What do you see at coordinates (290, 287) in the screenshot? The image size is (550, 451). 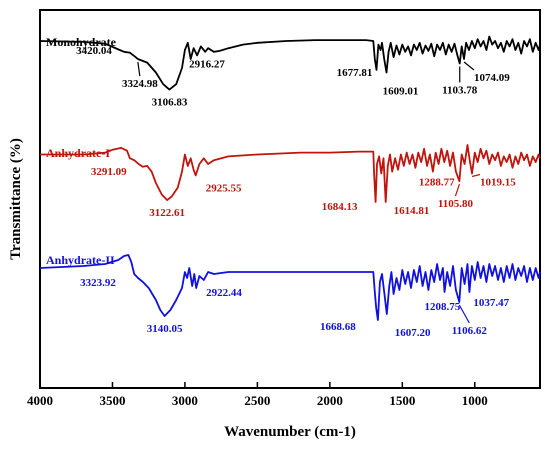 I see `series-line-anhydrate-ii` at bounding box center [290, 287].